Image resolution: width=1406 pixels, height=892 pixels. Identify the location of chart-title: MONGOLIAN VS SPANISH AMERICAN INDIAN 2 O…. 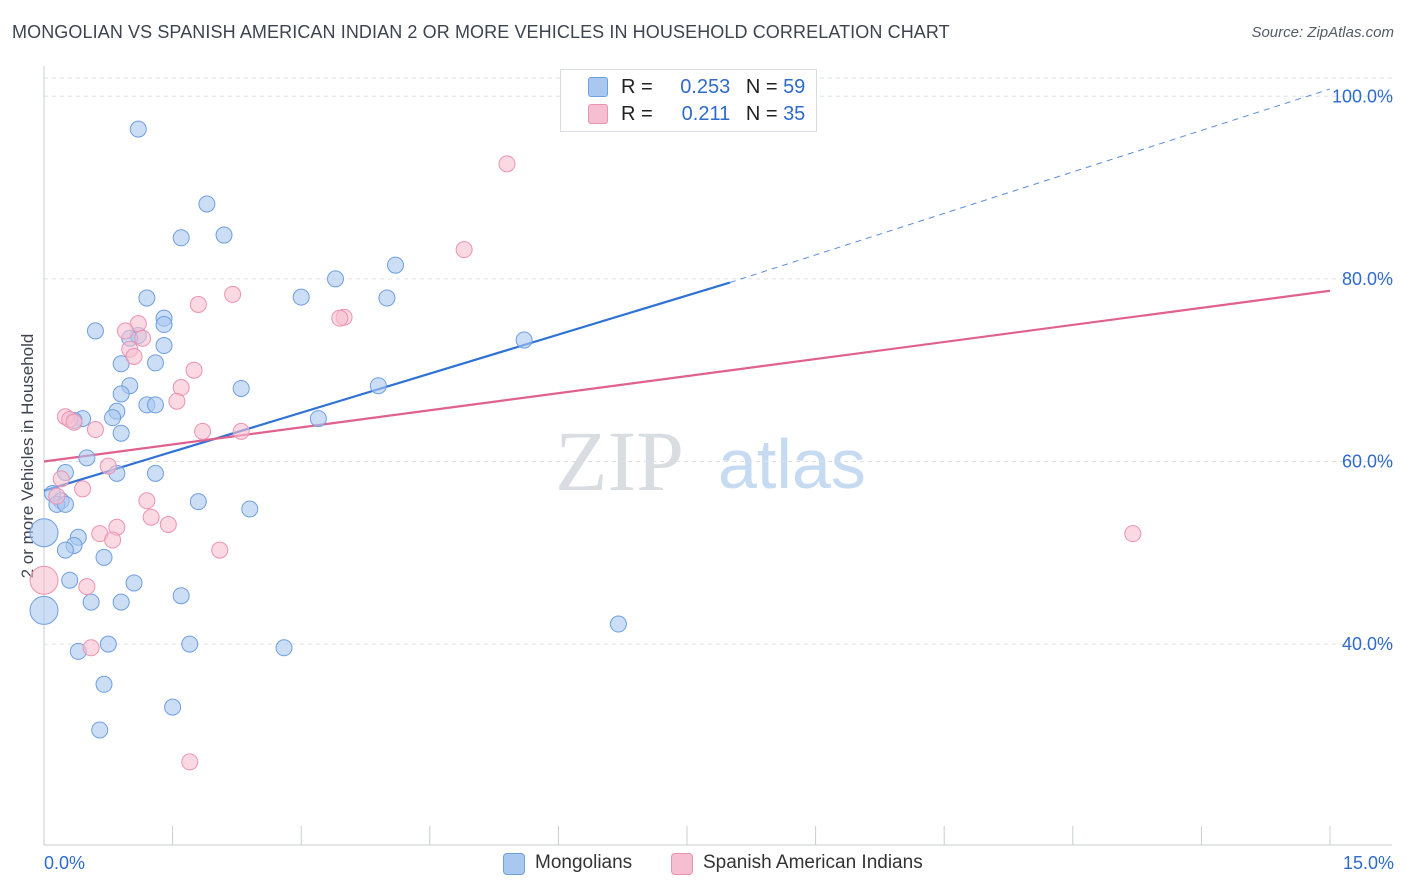
(481, 32).